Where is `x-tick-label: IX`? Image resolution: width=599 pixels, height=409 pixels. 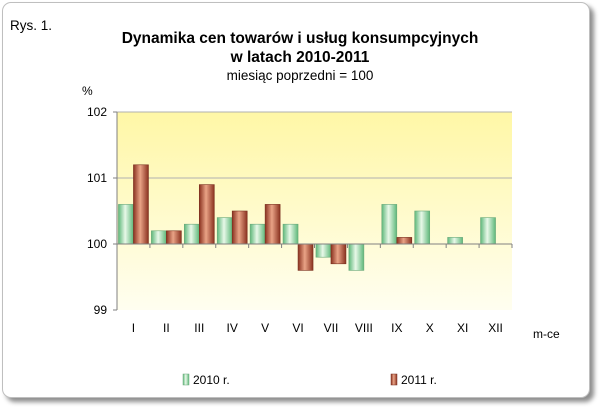
x-tick-label: IX is located at coordinates (396, 328).